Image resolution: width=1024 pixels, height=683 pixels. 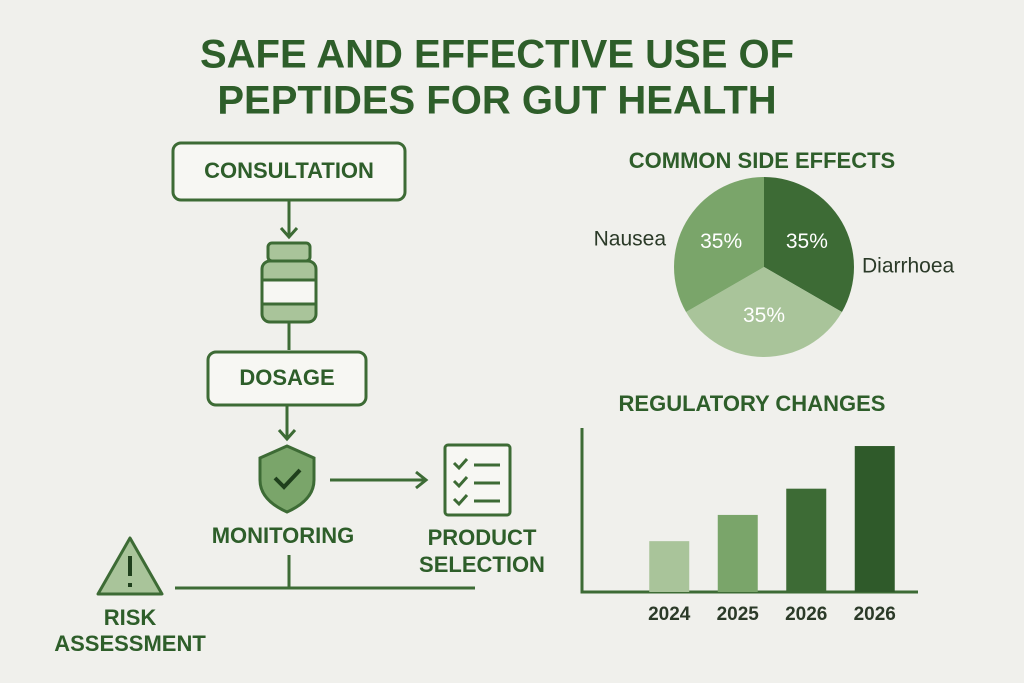 I want to click on connector, so click(x=325, y=572).